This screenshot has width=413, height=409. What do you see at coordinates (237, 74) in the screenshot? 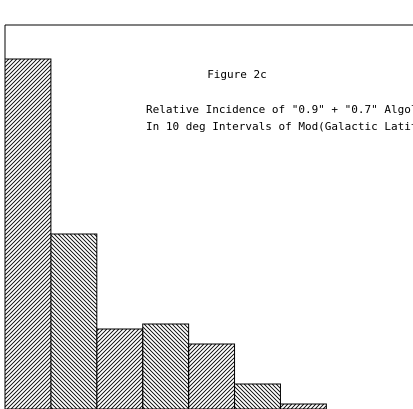
I see `chart-title: Figure 2c` at bounding box center [237, 74].